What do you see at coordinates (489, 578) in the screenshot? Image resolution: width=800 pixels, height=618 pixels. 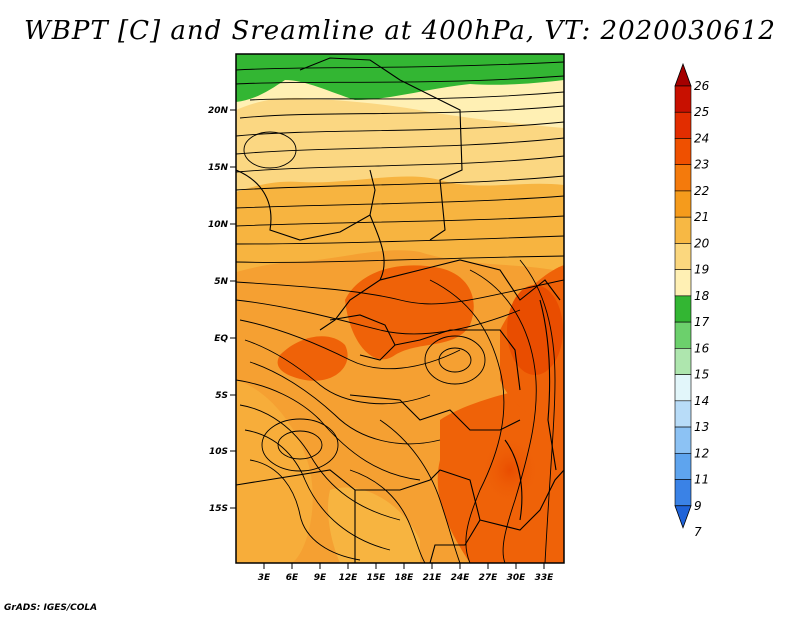 I see `lon-tick-label: 27E` at bounding box center [489, 578].